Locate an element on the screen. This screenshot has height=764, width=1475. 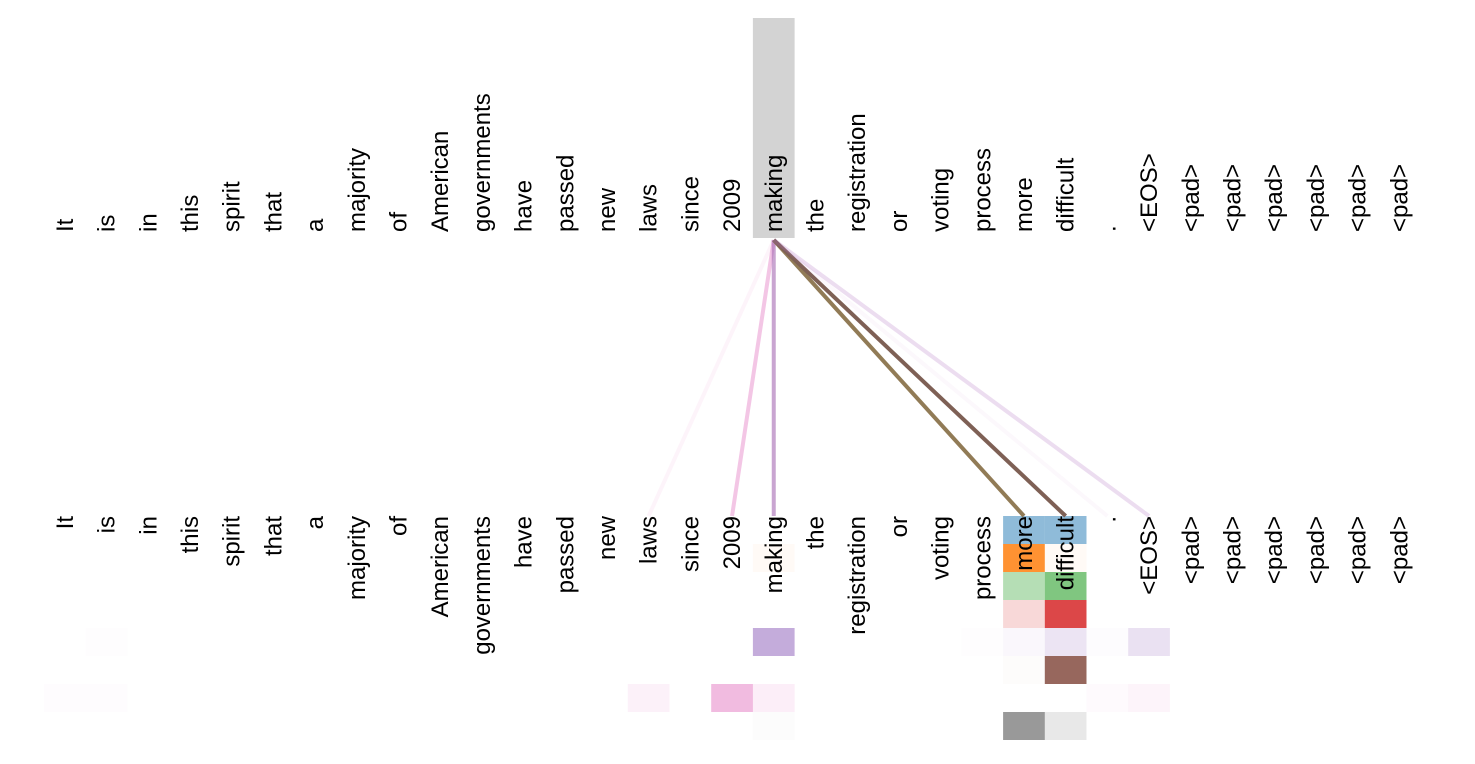
left-token-22-process: process is located at coordinates (982, 190).